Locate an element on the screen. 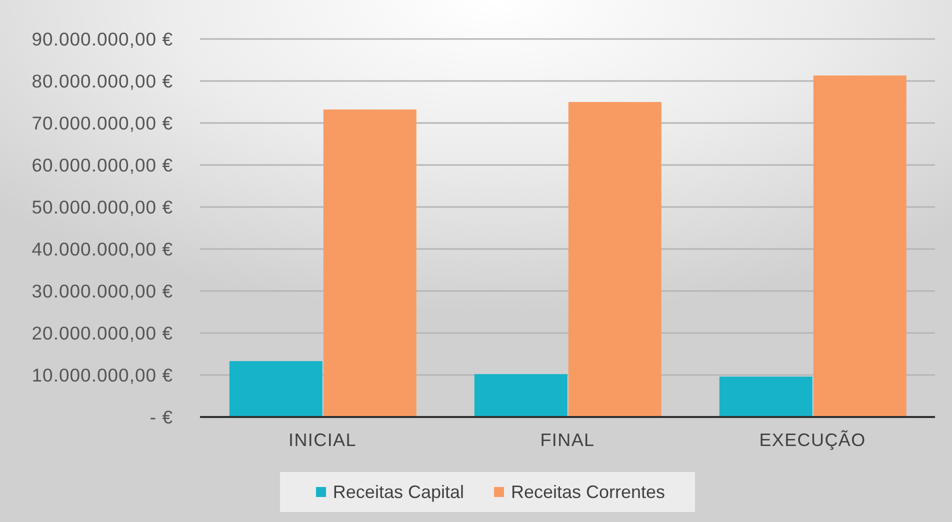 The image size is (952, 522). x-tick-label: FINAL is located at coordinates (567, 440).